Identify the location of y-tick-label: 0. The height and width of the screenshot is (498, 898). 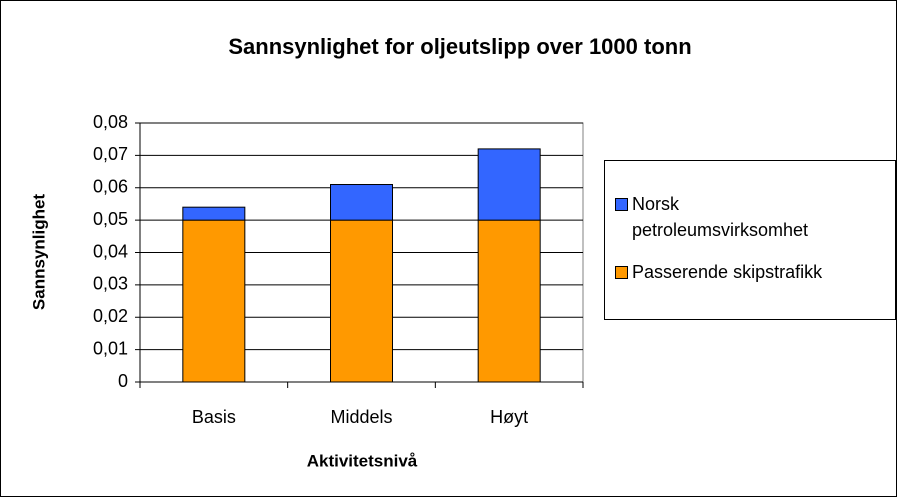
(123, 381).